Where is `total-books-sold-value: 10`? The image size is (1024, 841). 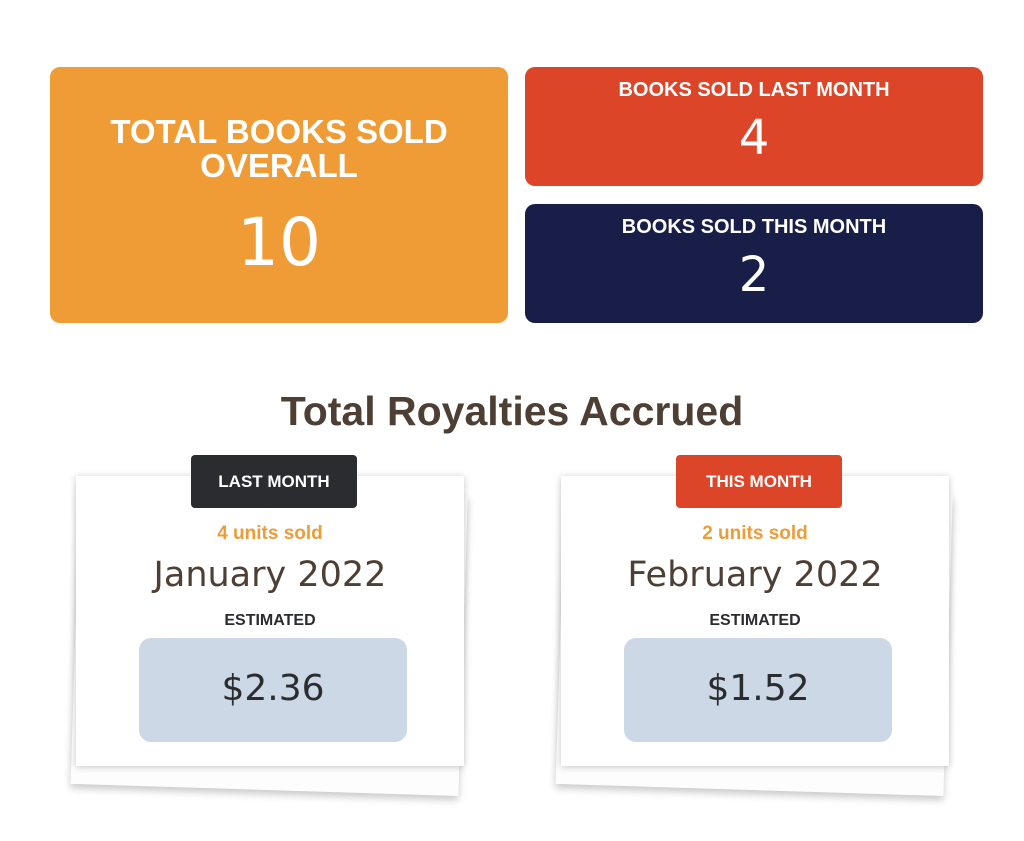
total-books-sold-value: 10 is located at coordinates (279, 242).